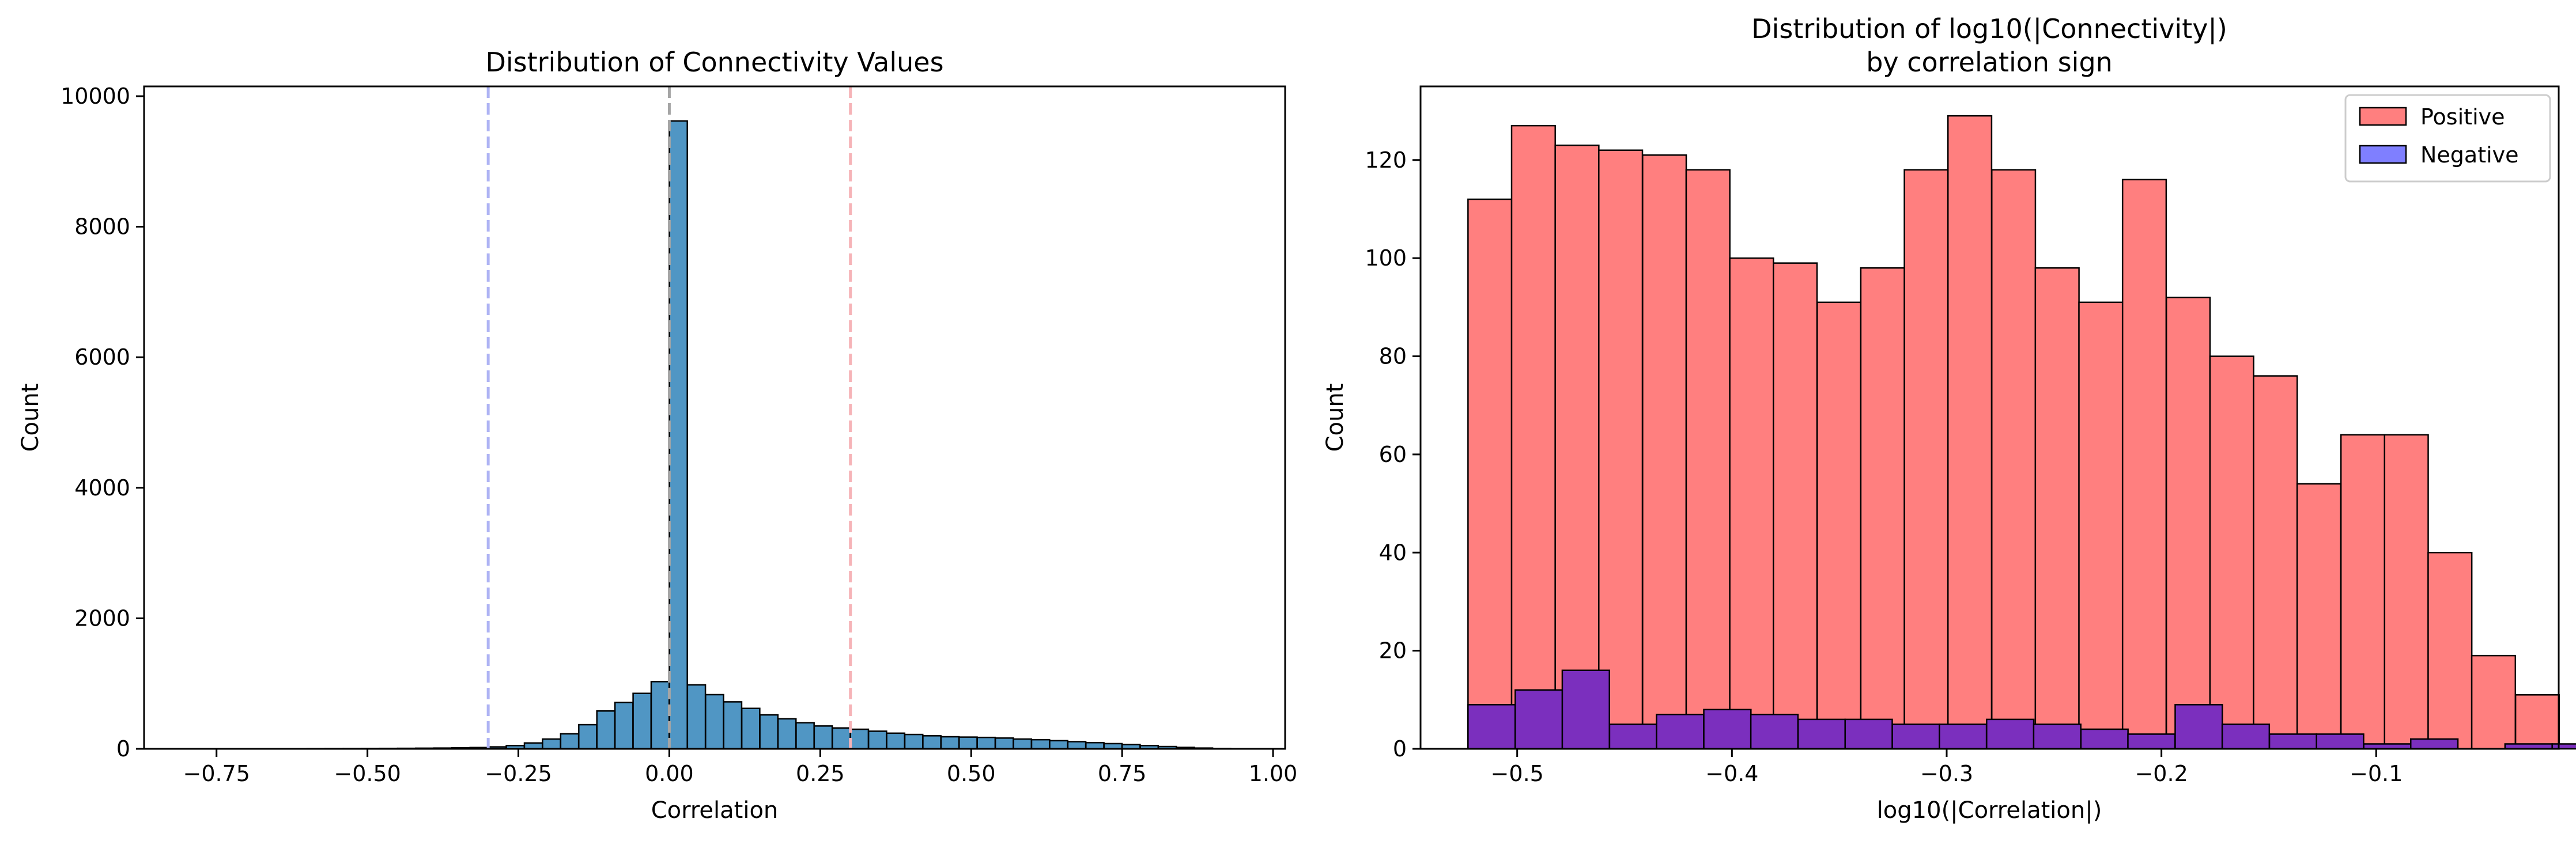  Describe the element at coordinates (367, 773) in the screenshot. I see `x-tick-label: −0.50` at that location.